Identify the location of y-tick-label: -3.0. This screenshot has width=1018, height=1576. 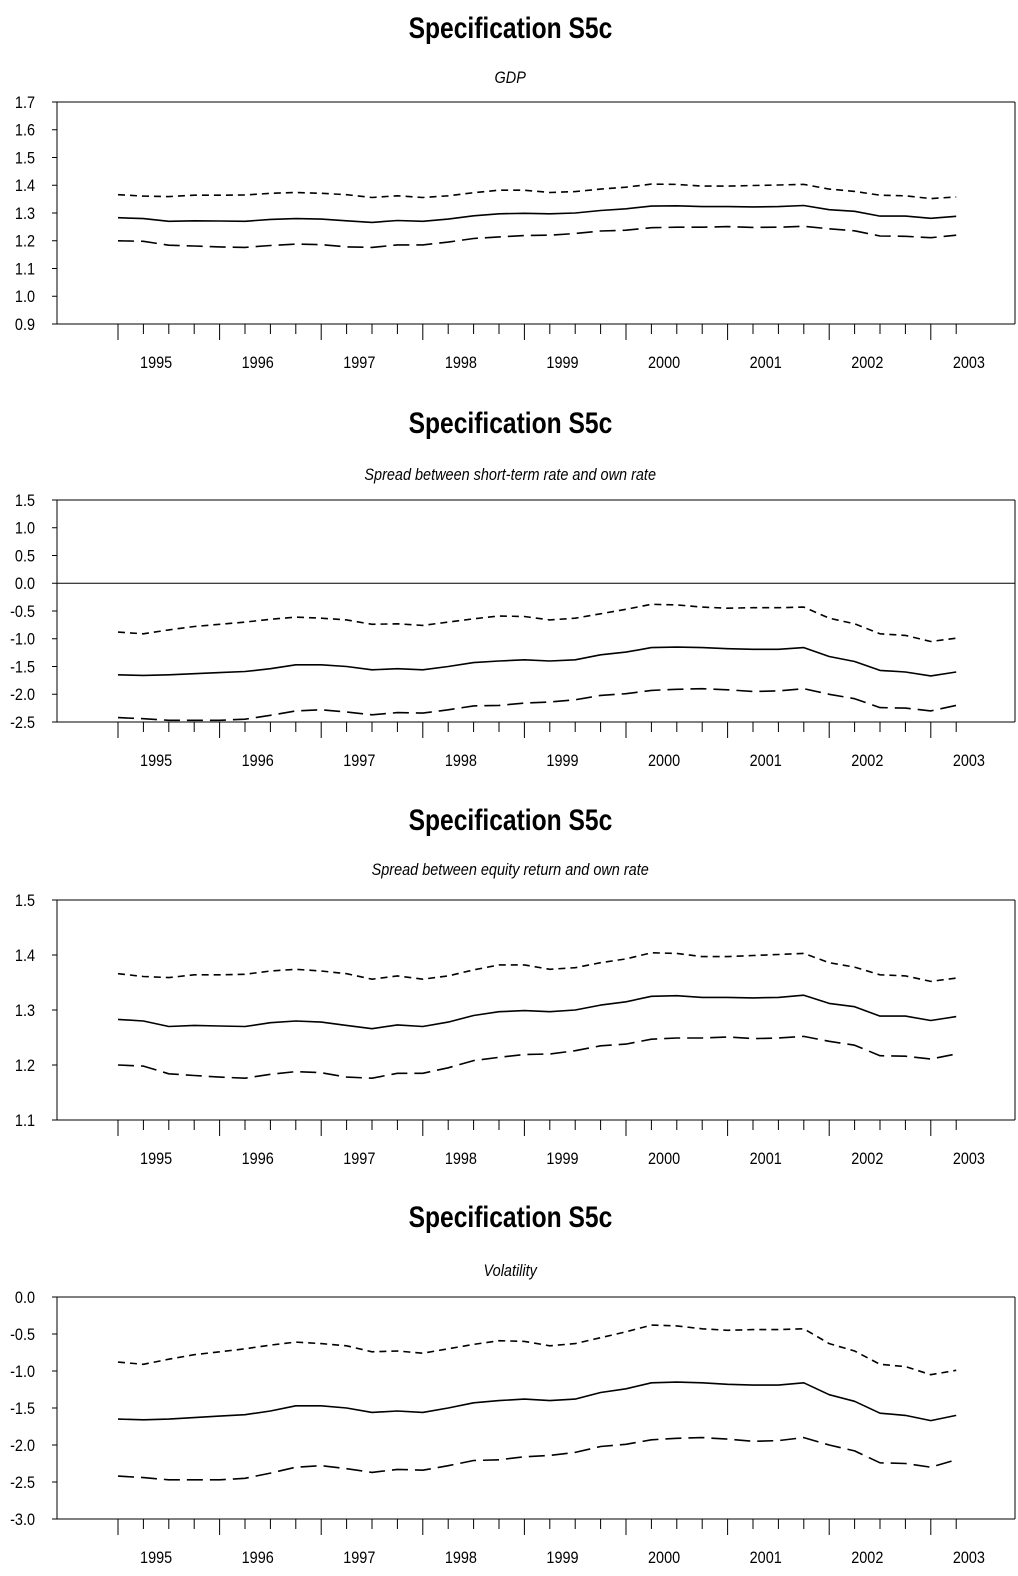
(22, 1520).